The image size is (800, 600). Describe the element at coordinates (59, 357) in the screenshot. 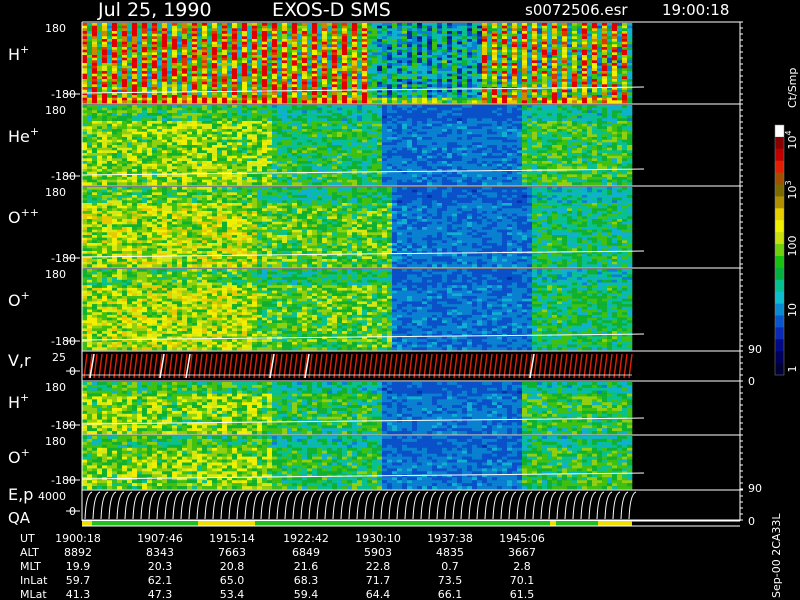

I see `y-axis-max-label: 25` at that location.